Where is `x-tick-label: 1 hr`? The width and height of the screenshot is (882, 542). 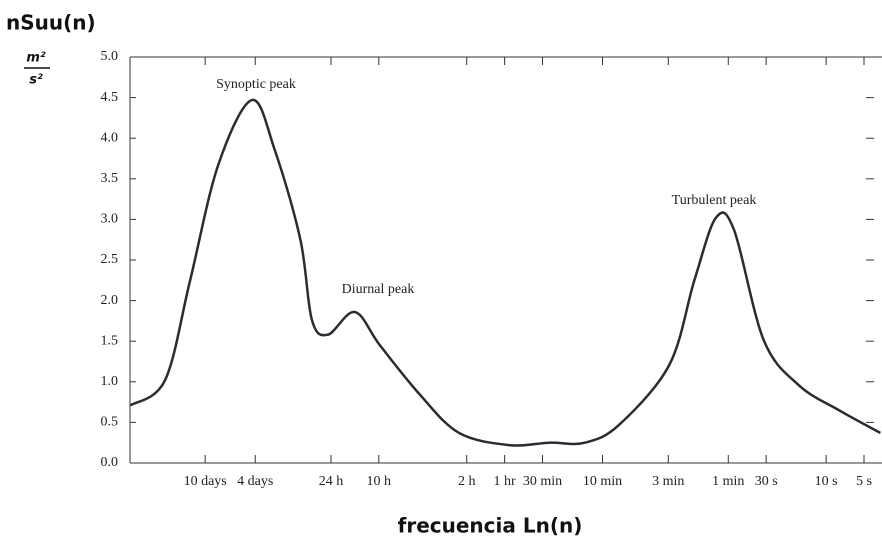
x-tick-label: 1 hr is located at coordinates (505, 481).